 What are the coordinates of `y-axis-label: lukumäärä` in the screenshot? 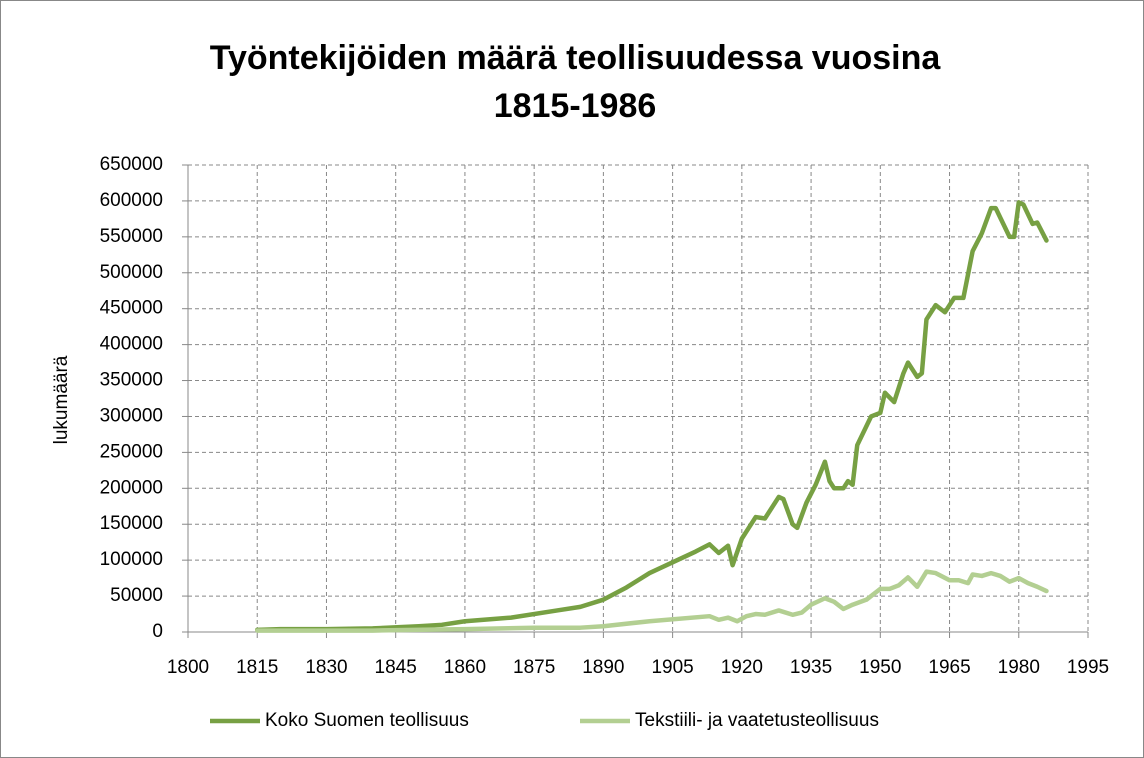 It's located at (61, 399).